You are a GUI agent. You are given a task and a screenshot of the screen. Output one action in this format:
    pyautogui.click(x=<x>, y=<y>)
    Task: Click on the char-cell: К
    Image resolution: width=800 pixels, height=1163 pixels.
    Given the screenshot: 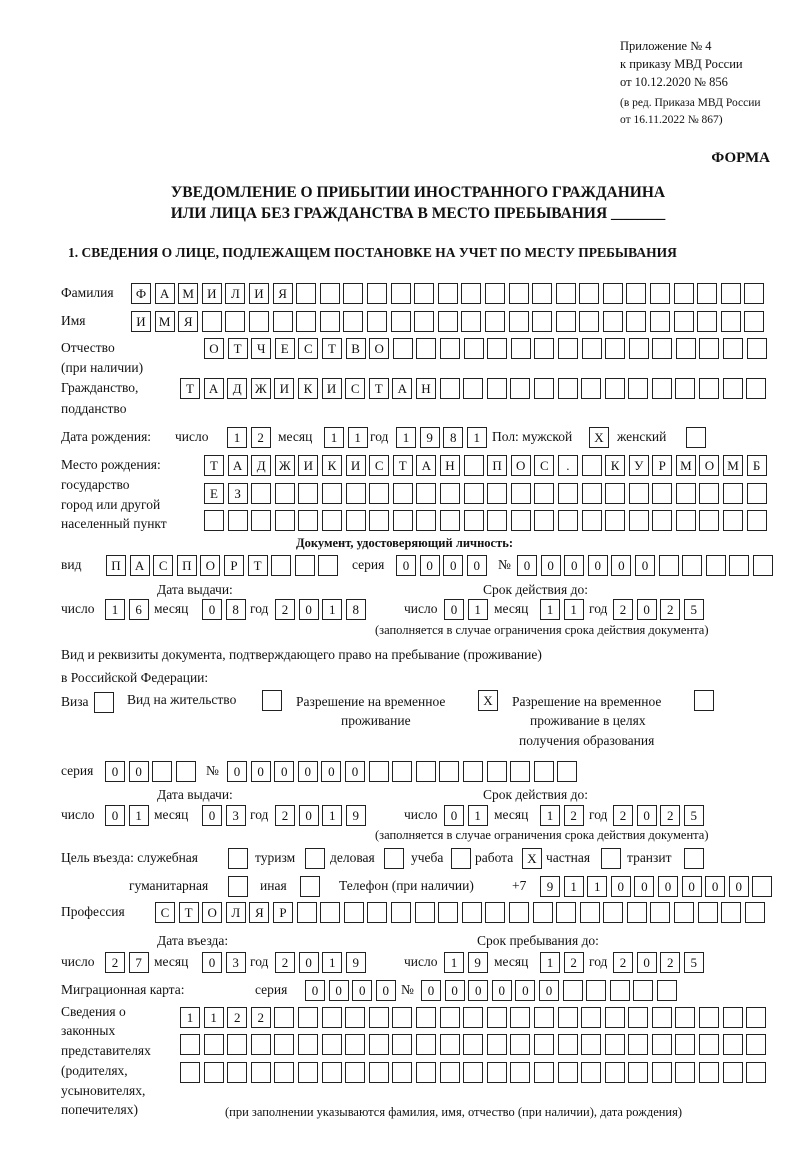 What is the action you would take?
    pyautogui.click(x=331, y=465)
    